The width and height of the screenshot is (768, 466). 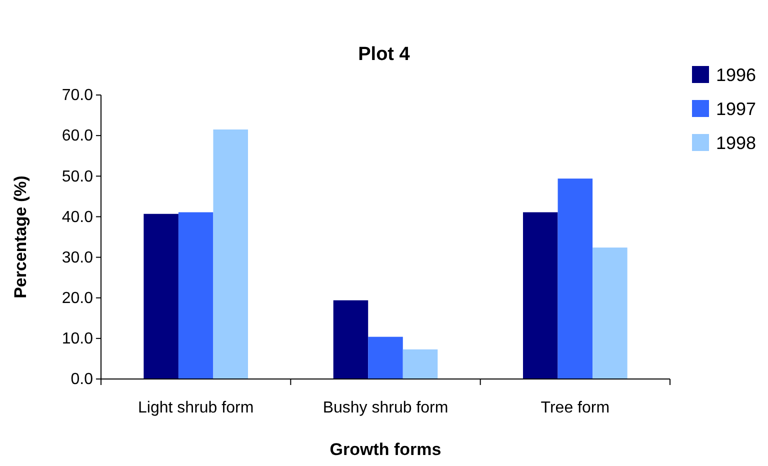 What do you see at coordinates (78, 339) in the screenshot?
I see `y-tick-label: 10.0` at bounding box center [78, 339].